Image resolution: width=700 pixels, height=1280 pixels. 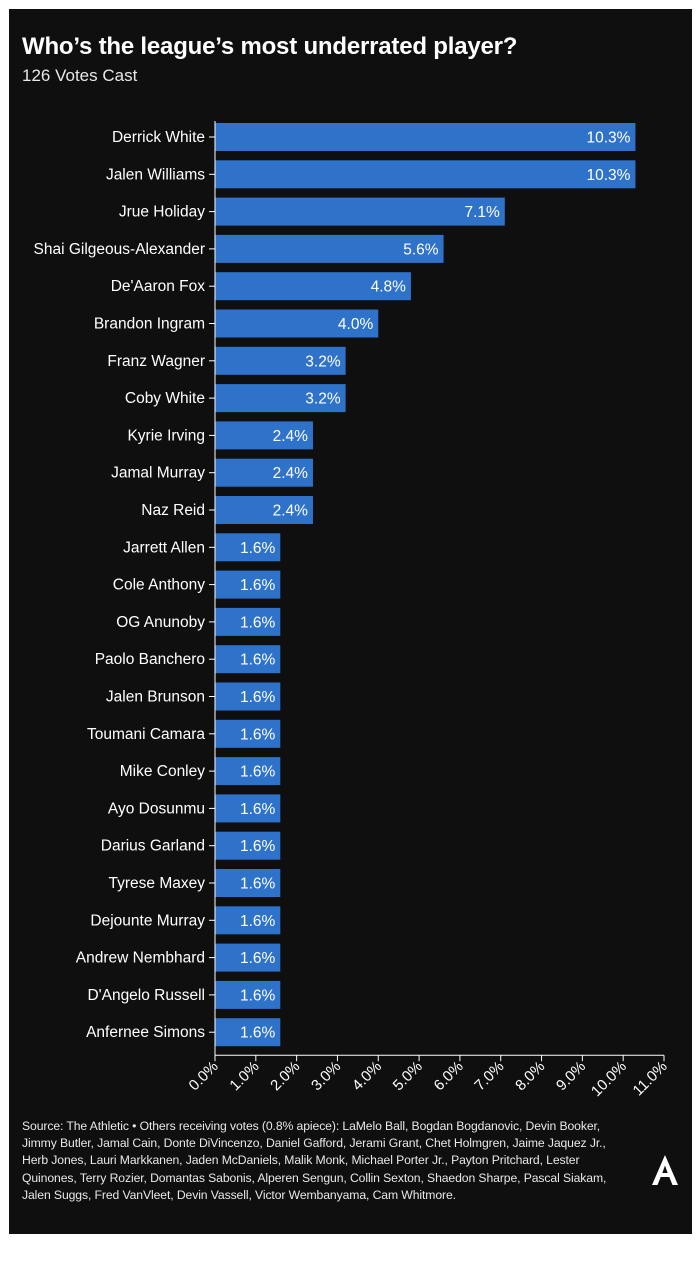 What do you see at coordinates (285, 1076) in the screenshot?
I see `x-tick-label: 2.0%` at bounding box center [285, 1076].